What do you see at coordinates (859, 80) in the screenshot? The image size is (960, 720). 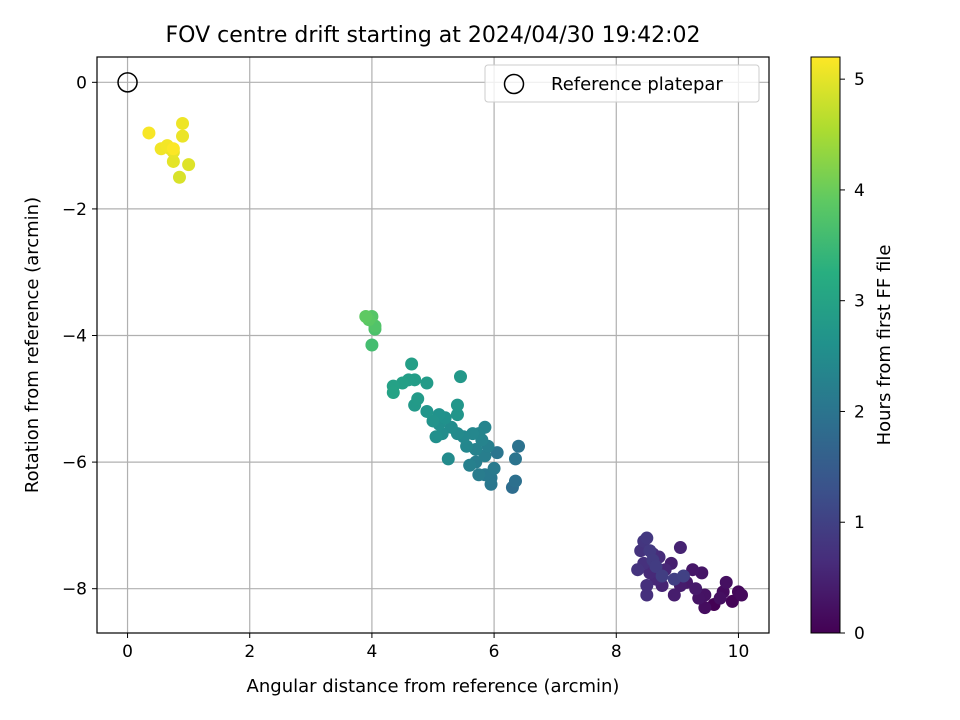 I see `colorbar-tick-label: 5` at bounding box center [859, 80].